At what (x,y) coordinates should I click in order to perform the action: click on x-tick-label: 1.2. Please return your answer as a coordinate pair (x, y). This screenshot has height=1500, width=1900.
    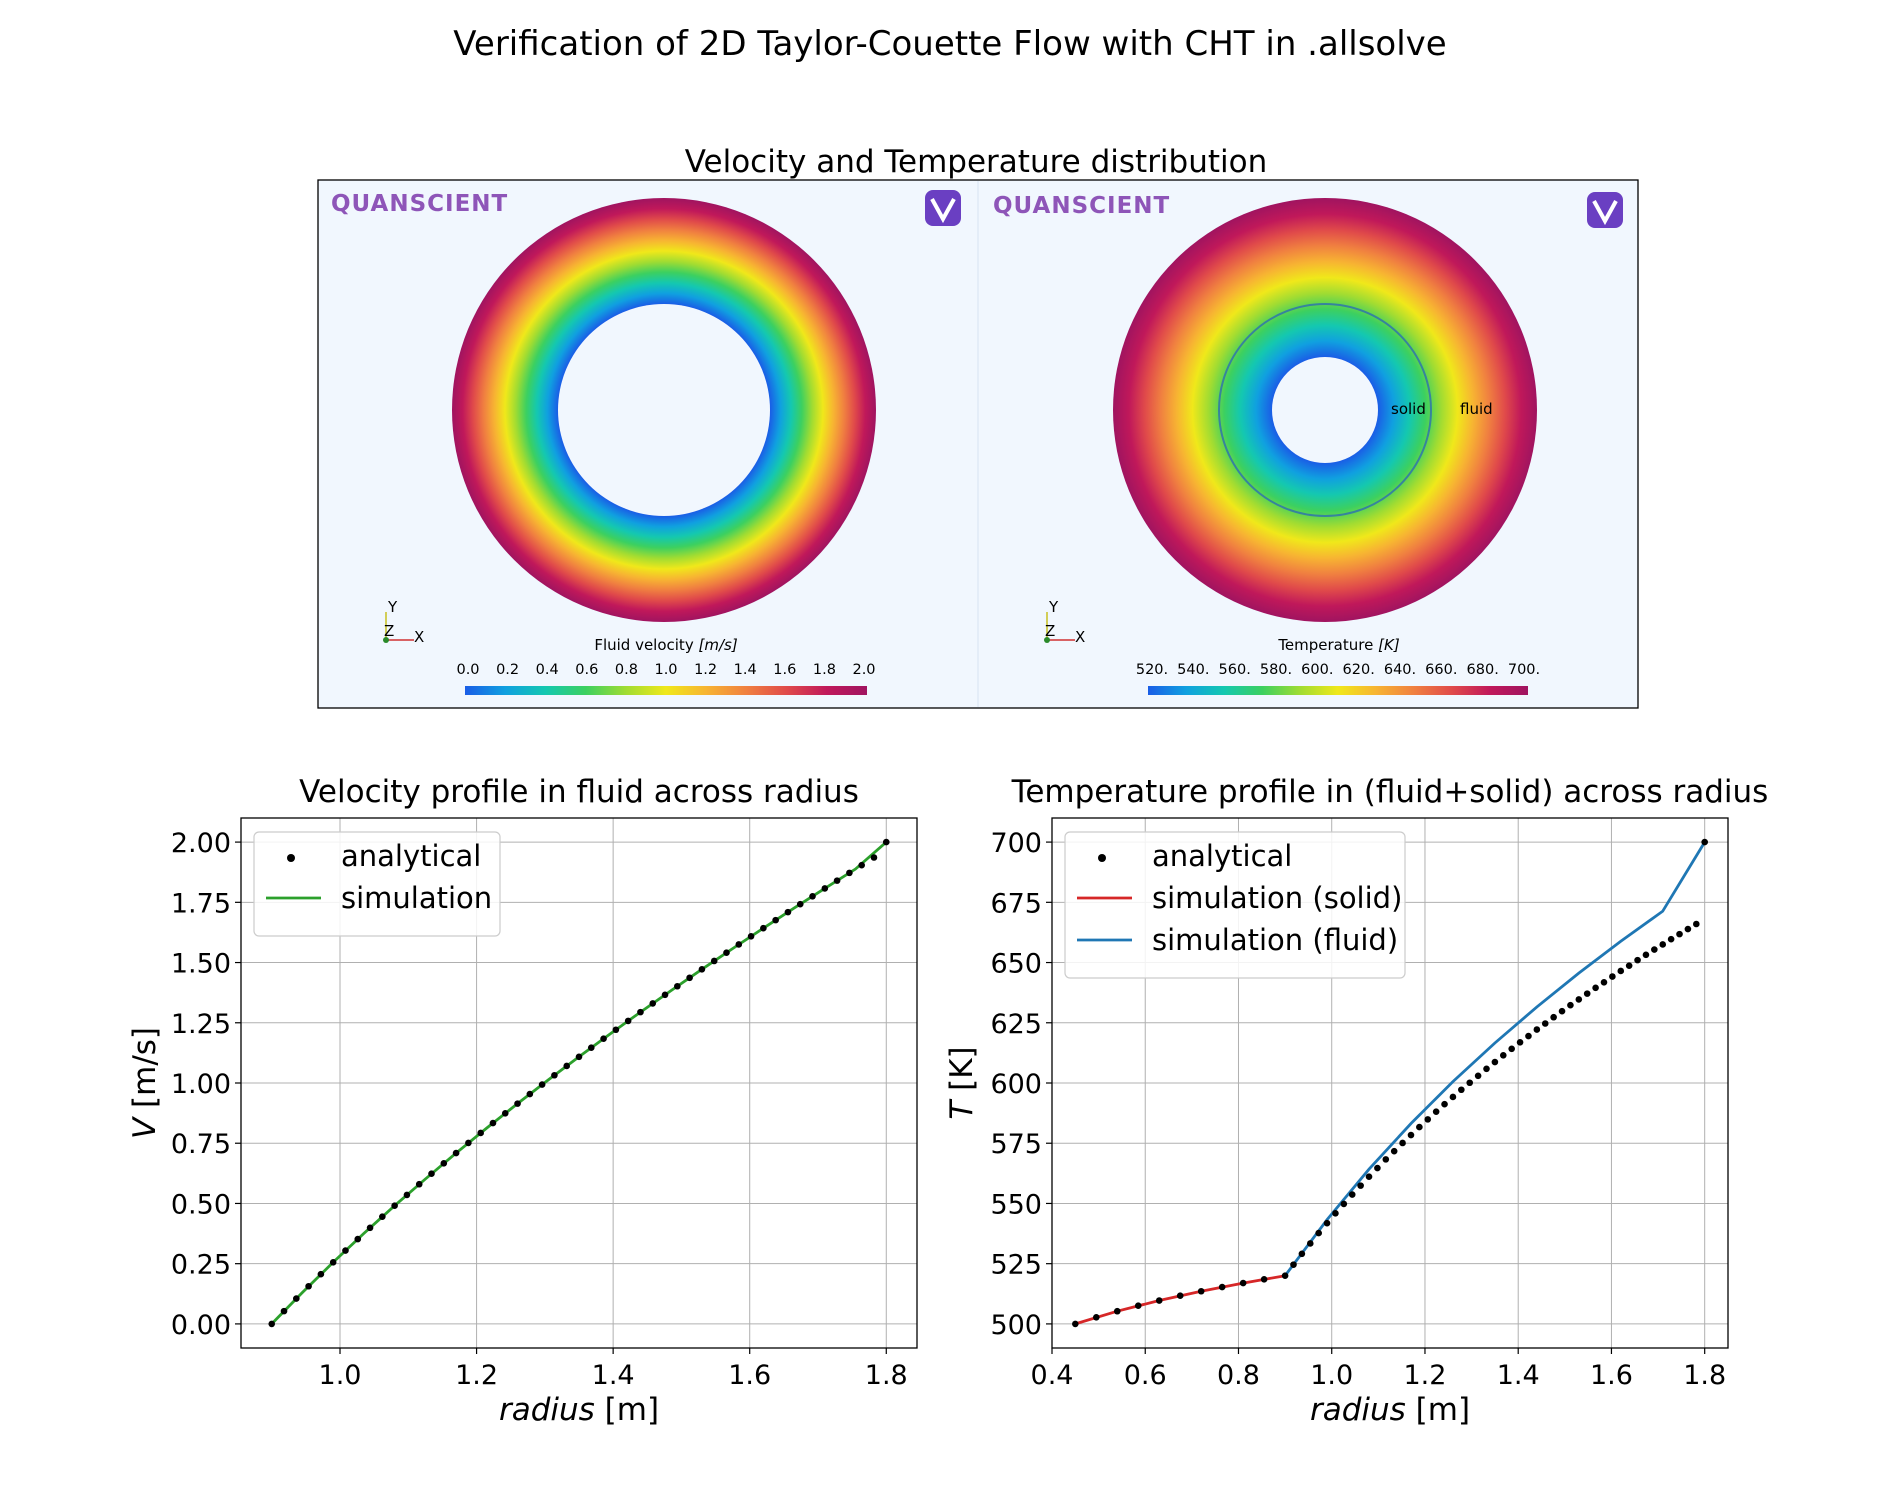
    Looking at the image, I should click on (1424, 1375).